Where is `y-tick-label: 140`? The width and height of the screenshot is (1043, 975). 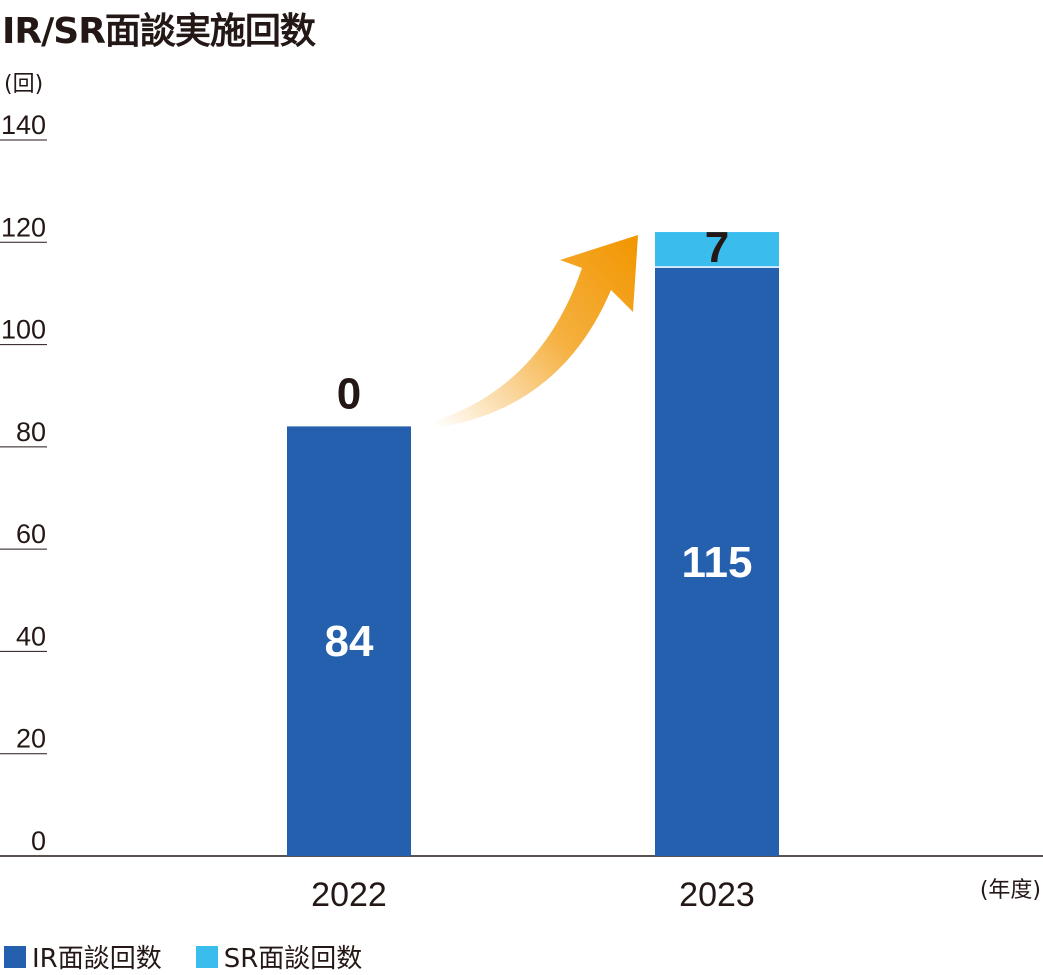 y-tick-label: 140 is located at coordinates (23, 125).